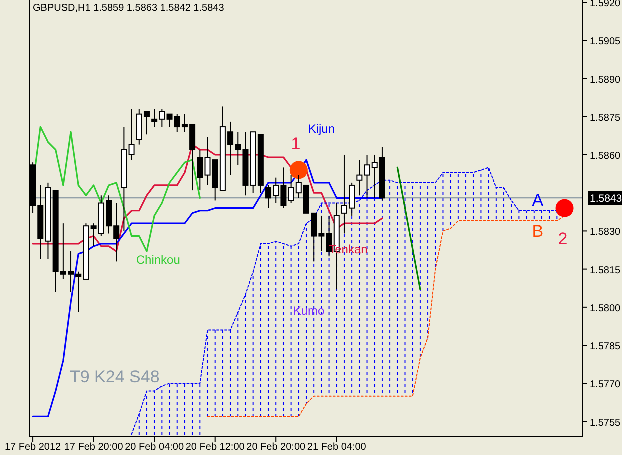 The height and width of the screenshot is (455, 622). What do you see at coordinates (337, 447) in the screenshot?
I see `x-tick-label: 21 Feb 04:00` at bounding box center [337, 447].